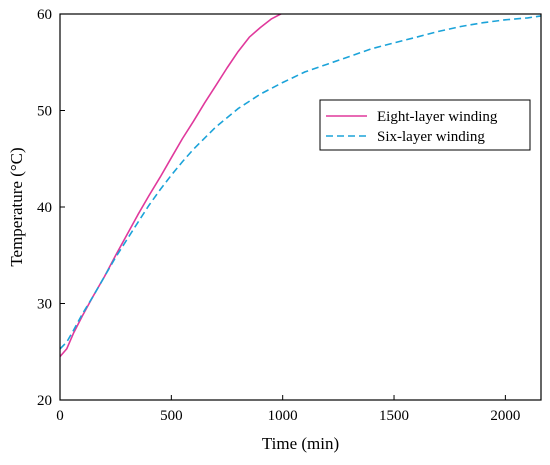  What do you see at coordinates (44, 208) in the screenshot?
I see `y-tick-label: 40` at bounding box center [44, 208].